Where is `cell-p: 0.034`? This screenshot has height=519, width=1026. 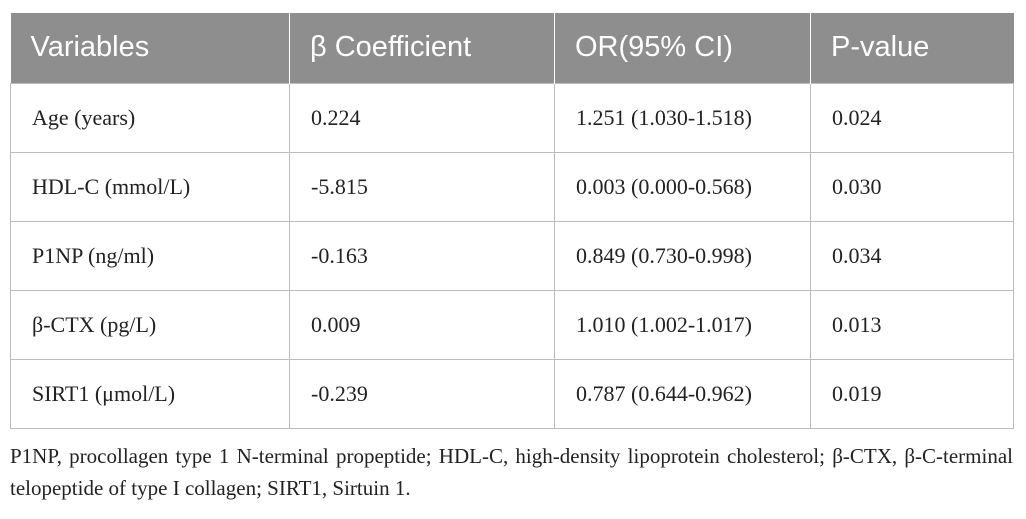
cell-p: 0.034 is located at coordinates (912, 255).